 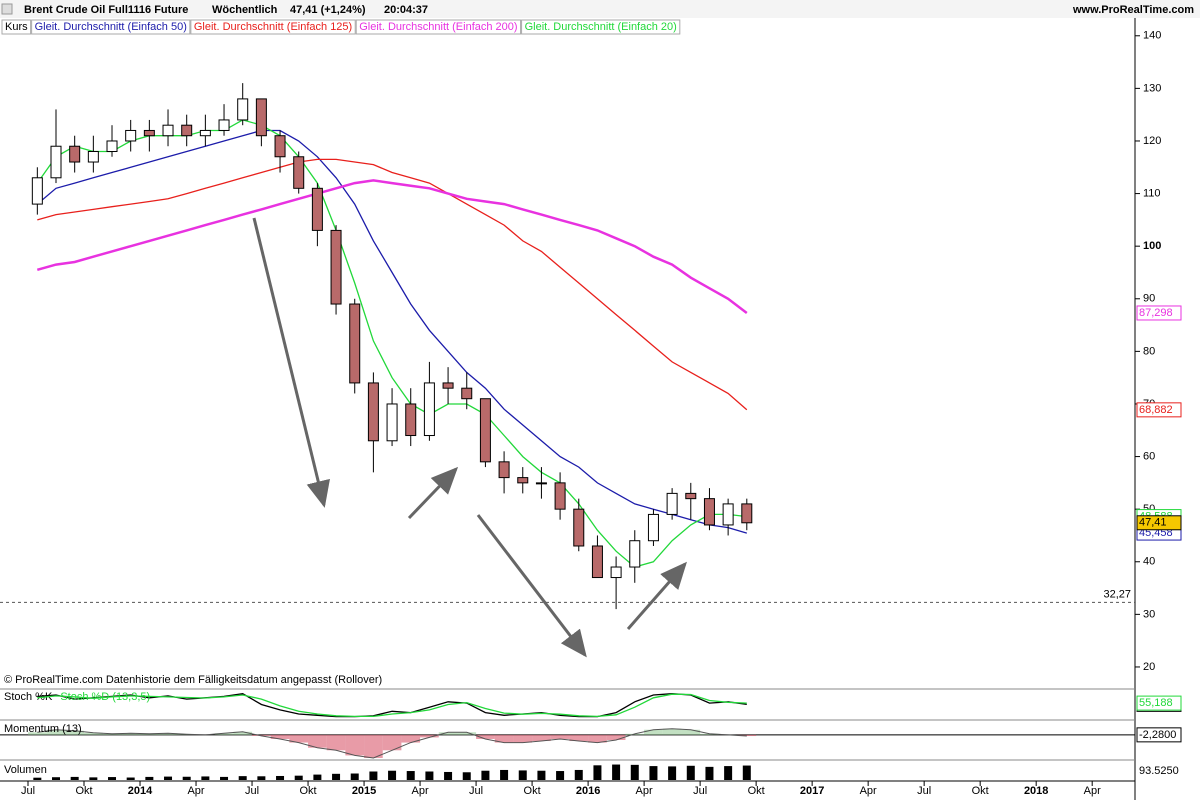 I want to click on header-time: 20:04:37, so click(x=406, y=10).